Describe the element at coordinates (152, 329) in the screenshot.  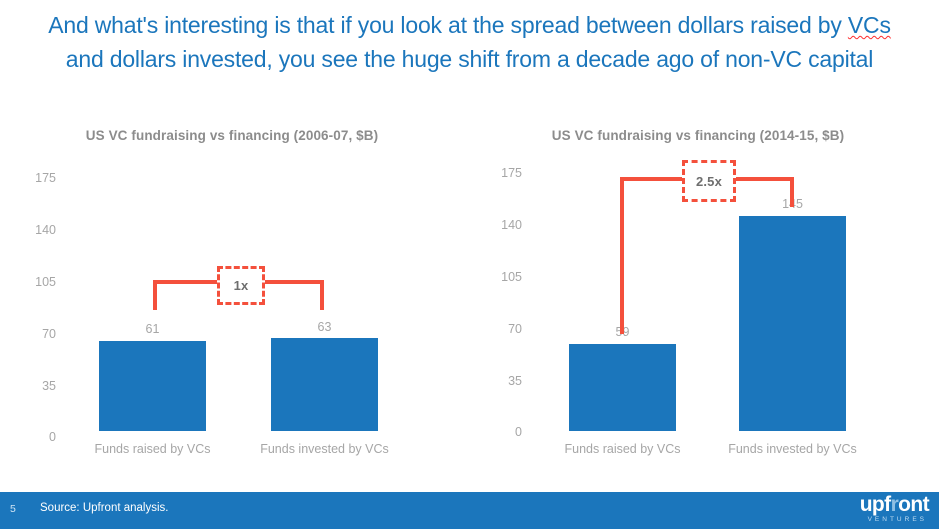
I see `chart-left-value-funds-raised: 61` at that location.